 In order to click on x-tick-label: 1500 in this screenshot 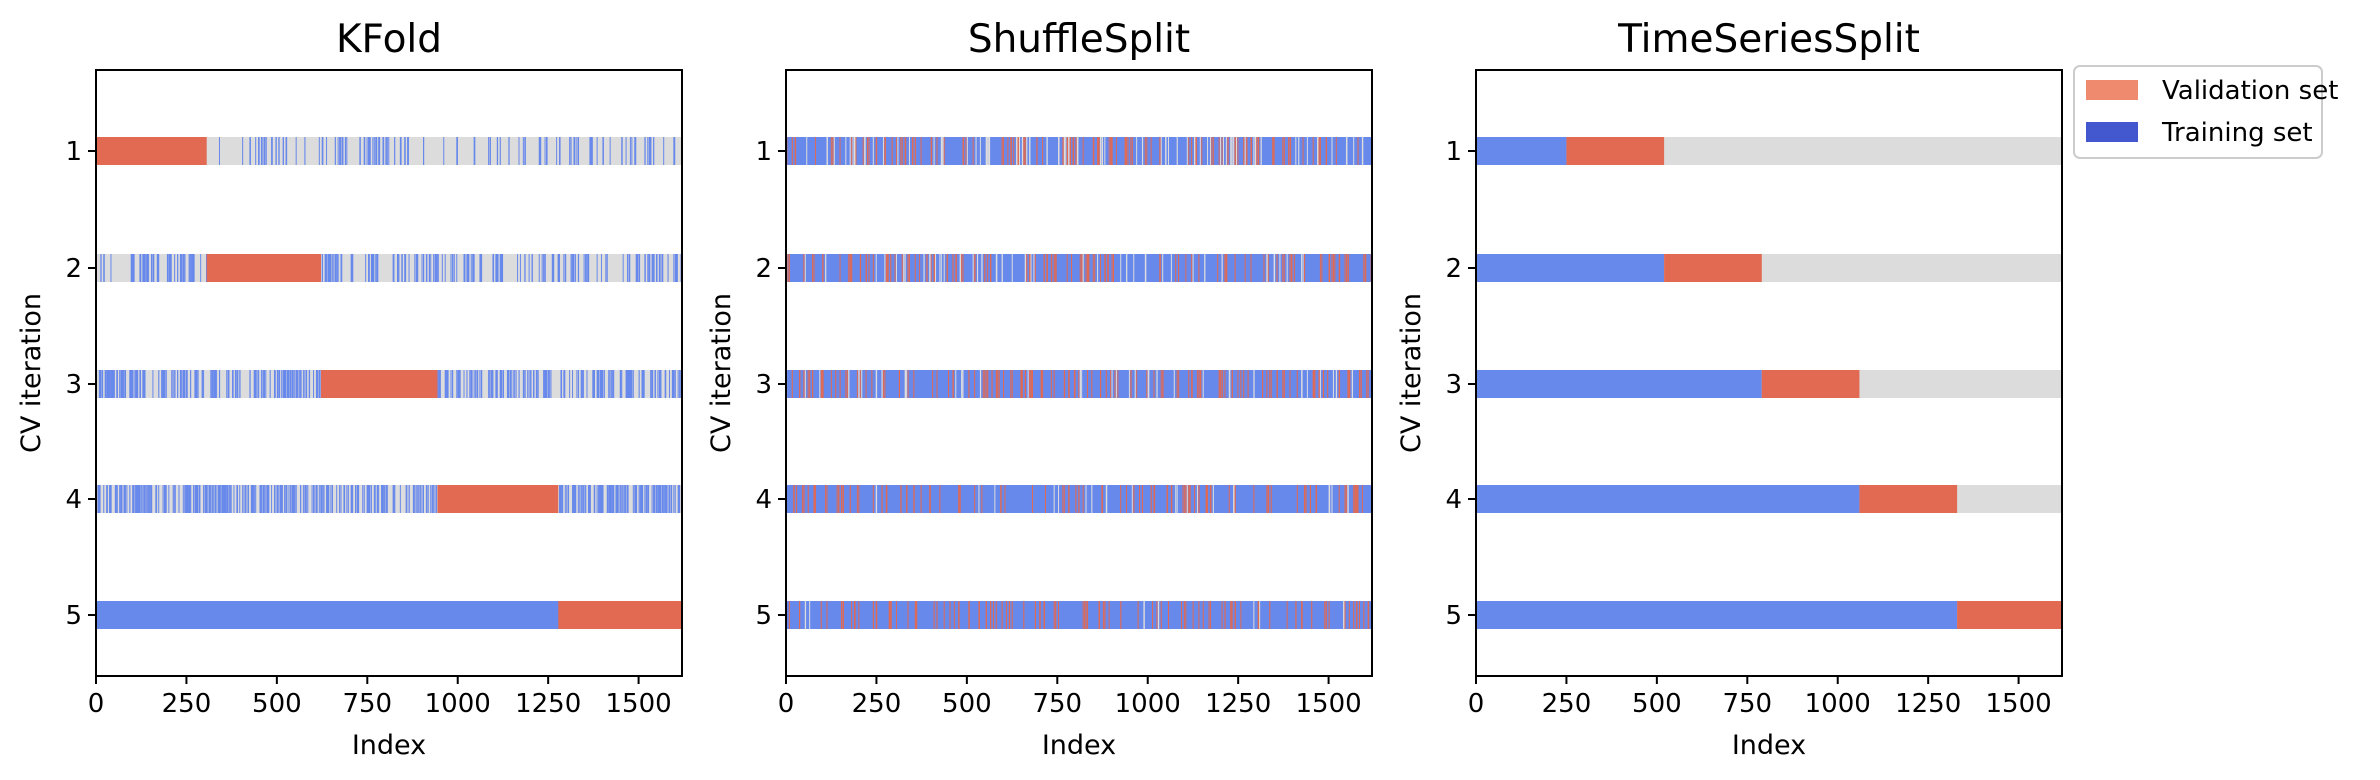, I will do `click(2019, 704)`.